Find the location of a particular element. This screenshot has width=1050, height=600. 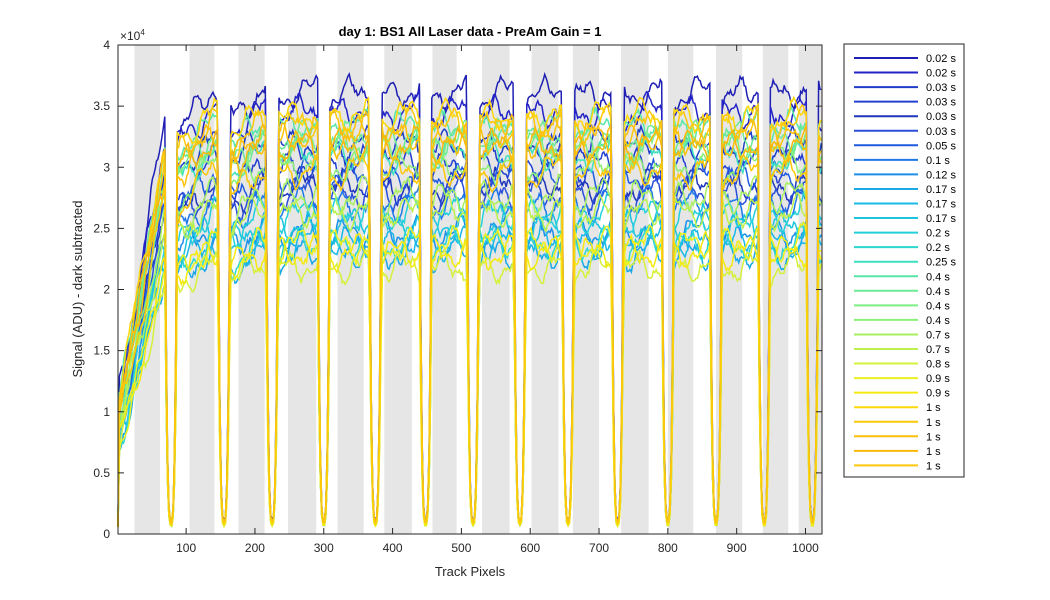

legend-label: 0.25 s is located at coordinates (941, 263).